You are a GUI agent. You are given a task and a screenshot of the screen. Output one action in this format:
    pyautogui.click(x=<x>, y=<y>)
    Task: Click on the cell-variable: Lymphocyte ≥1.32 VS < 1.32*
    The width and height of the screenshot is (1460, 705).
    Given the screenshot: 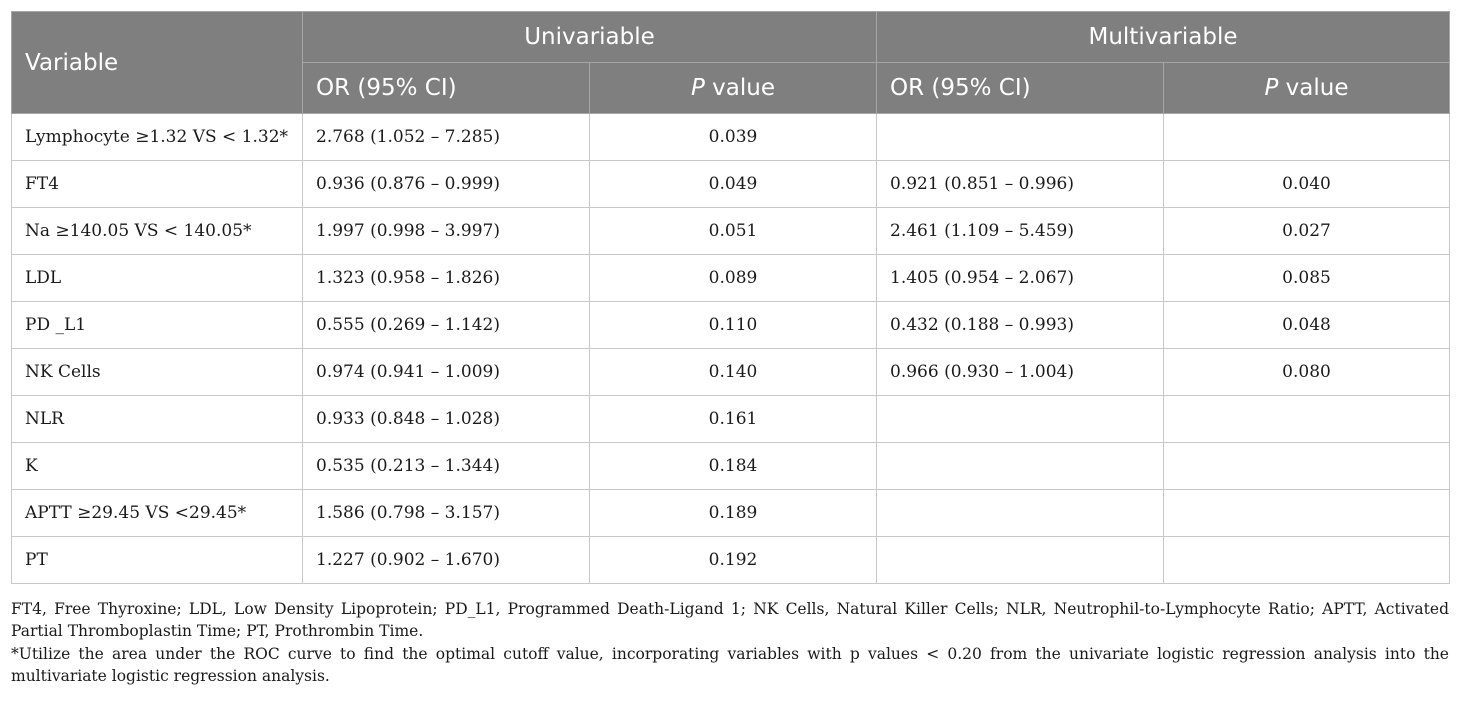 What is the action you would take?
    pyautogui.click(x=157, y=137)
    